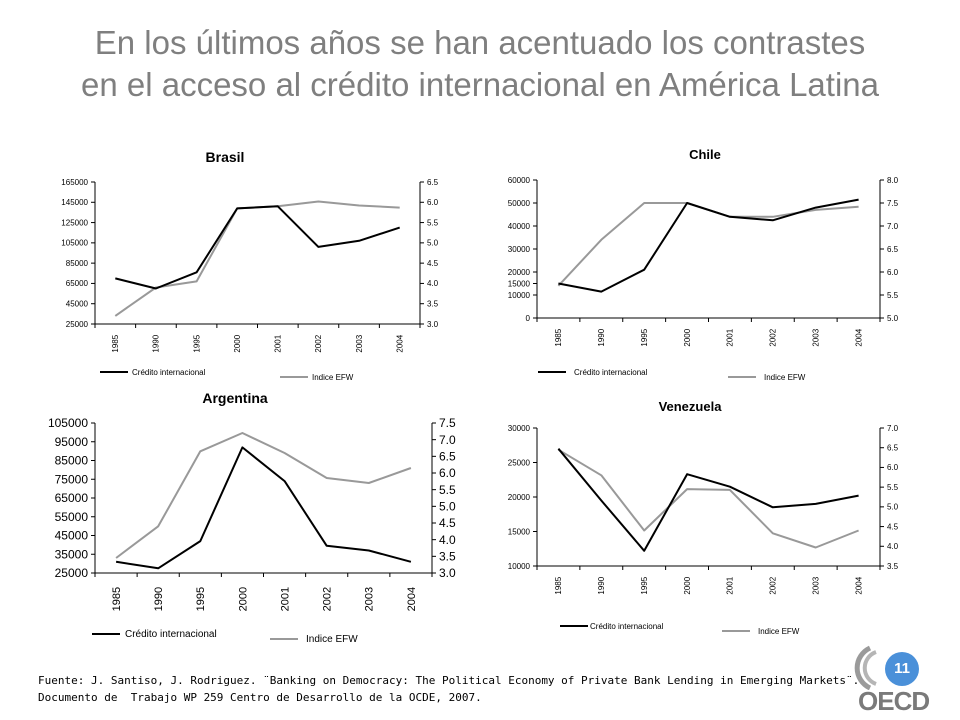 This screenshot has width=960, height=720. What do you see at coordinates (235, 398) in the screenshot?
I see `chart-title: Argentina` at bounding box center [235, 398].